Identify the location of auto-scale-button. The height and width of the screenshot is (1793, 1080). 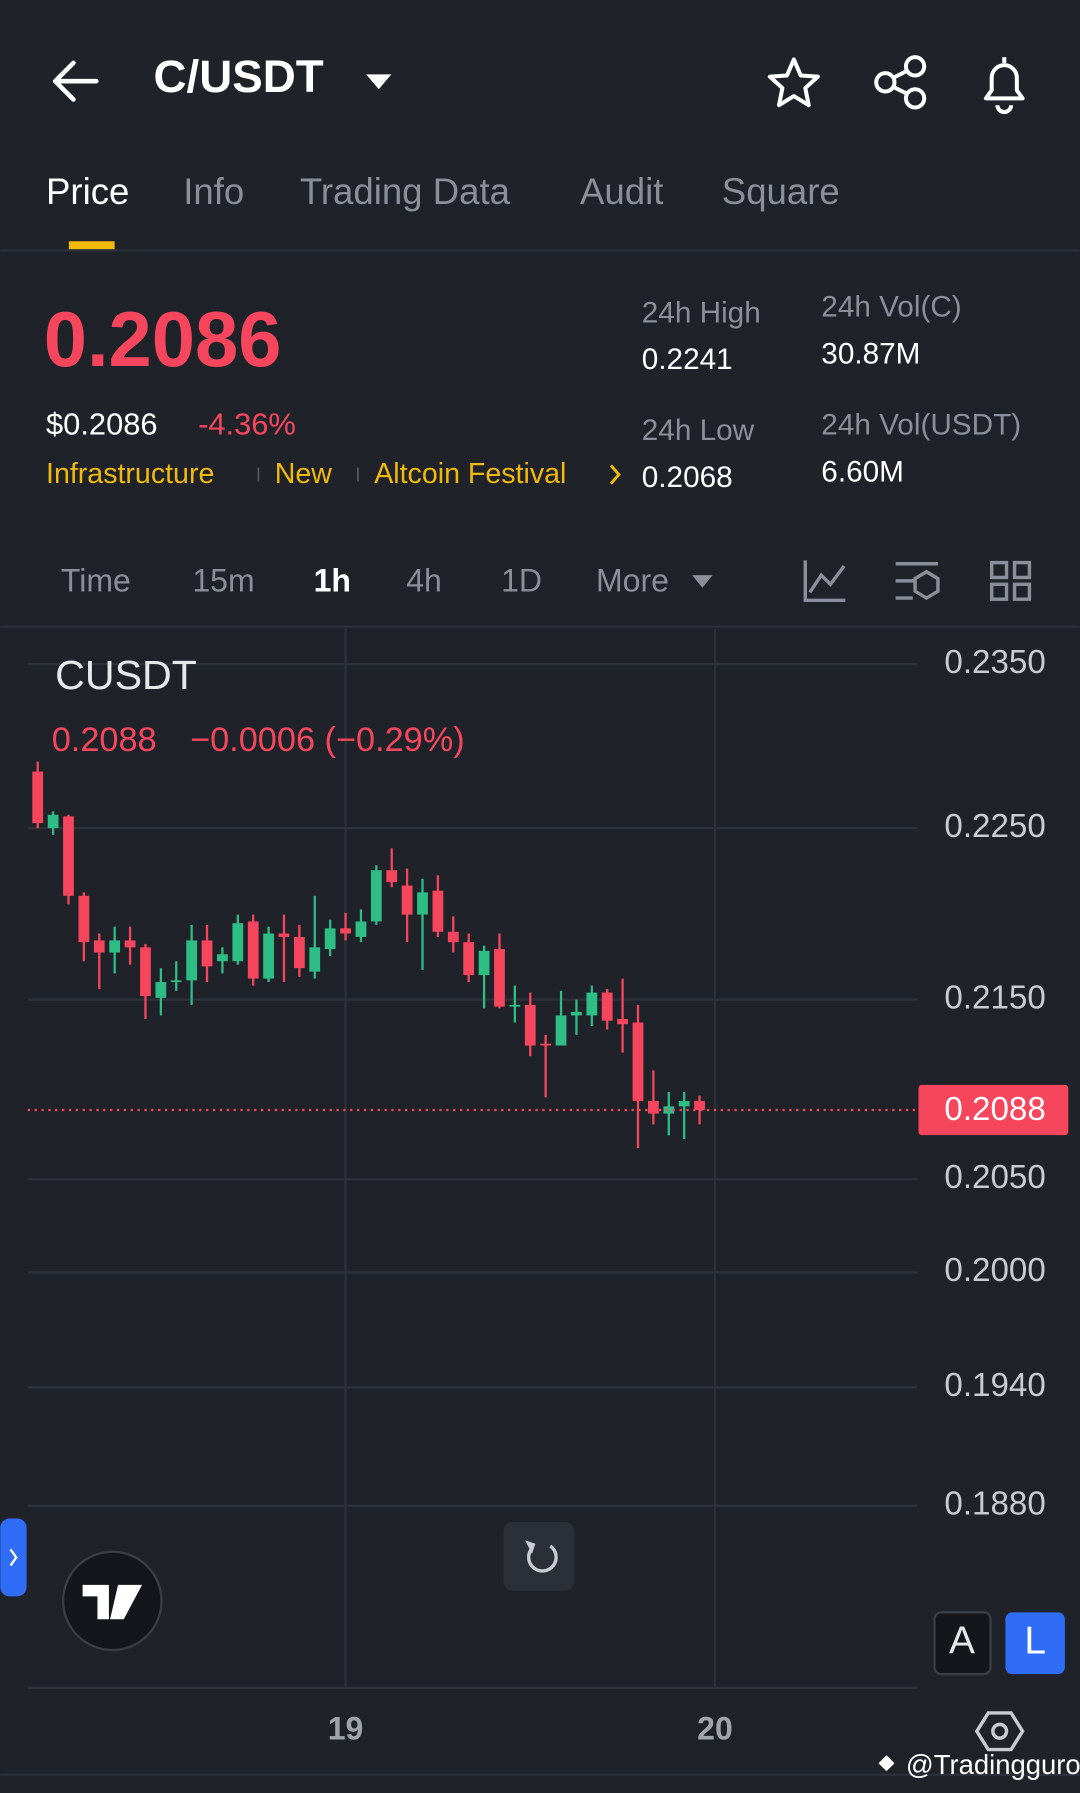
(962, 1643).